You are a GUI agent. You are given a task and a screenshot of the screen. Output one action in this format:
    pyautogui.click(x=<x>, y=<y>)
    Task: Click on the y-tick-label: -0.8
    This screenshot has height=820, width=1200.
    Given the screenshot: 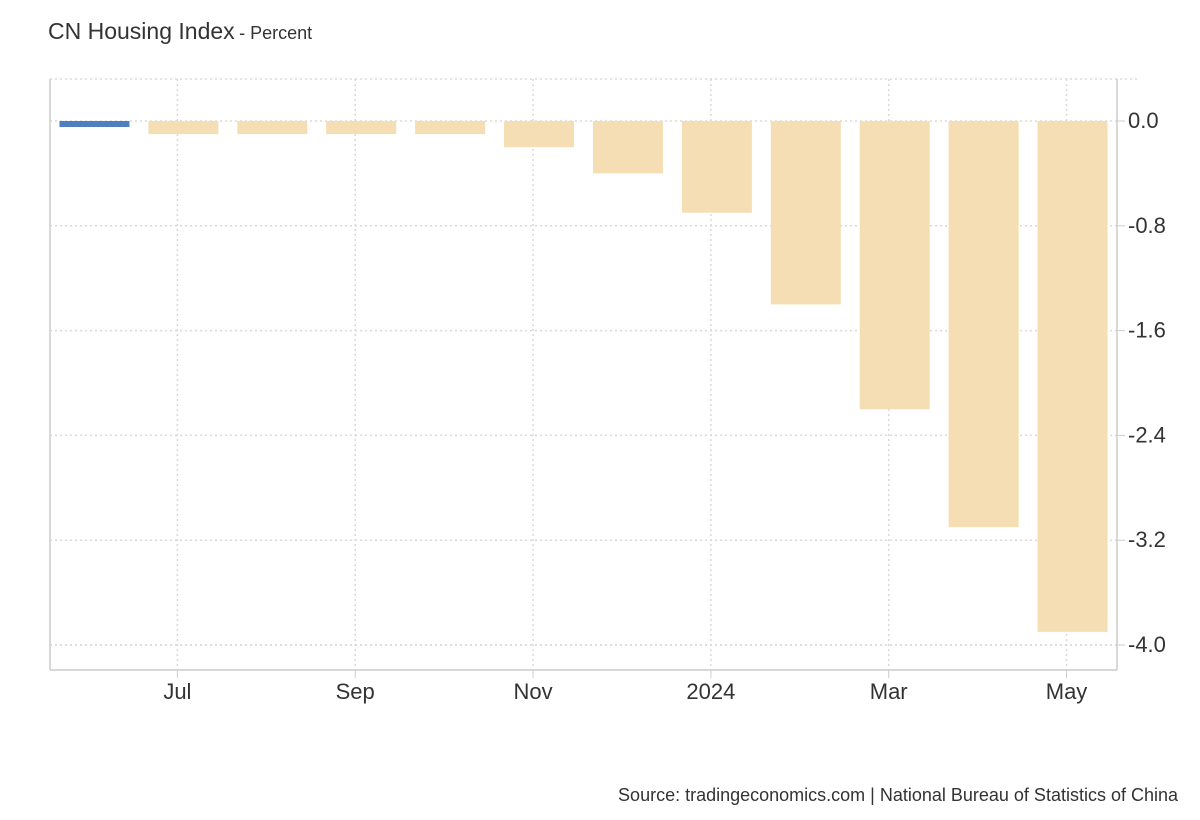 What is the action you would take?
    pyautogui.click(x=1147, y=225)
    